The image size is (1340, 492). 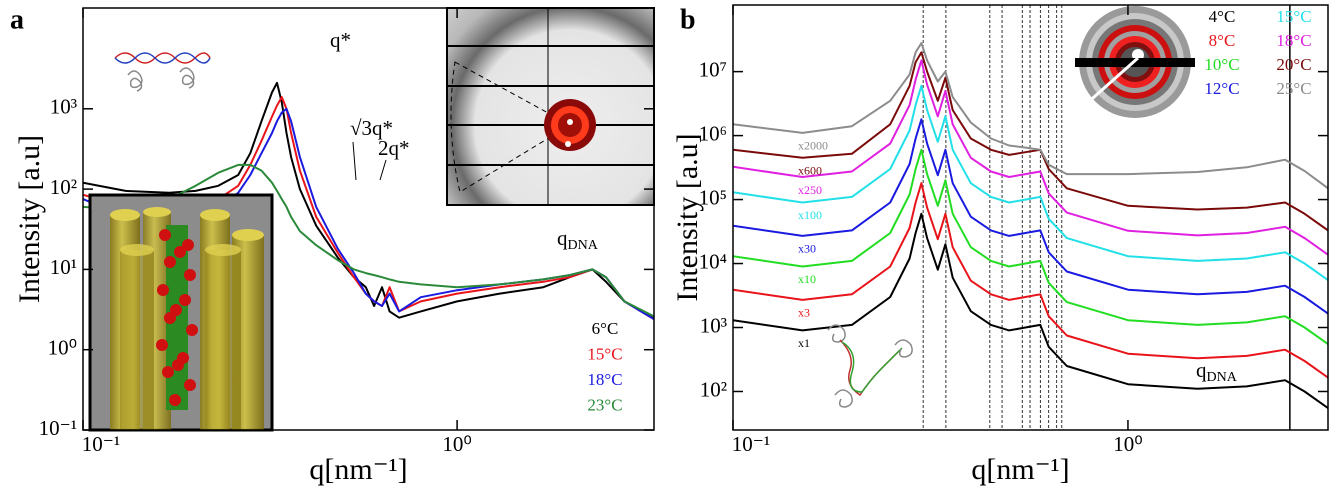 What do you see at coordinates (1135, 62) in the screenshot?
I see `inset-scattering` at bounding box center [1135, 62].